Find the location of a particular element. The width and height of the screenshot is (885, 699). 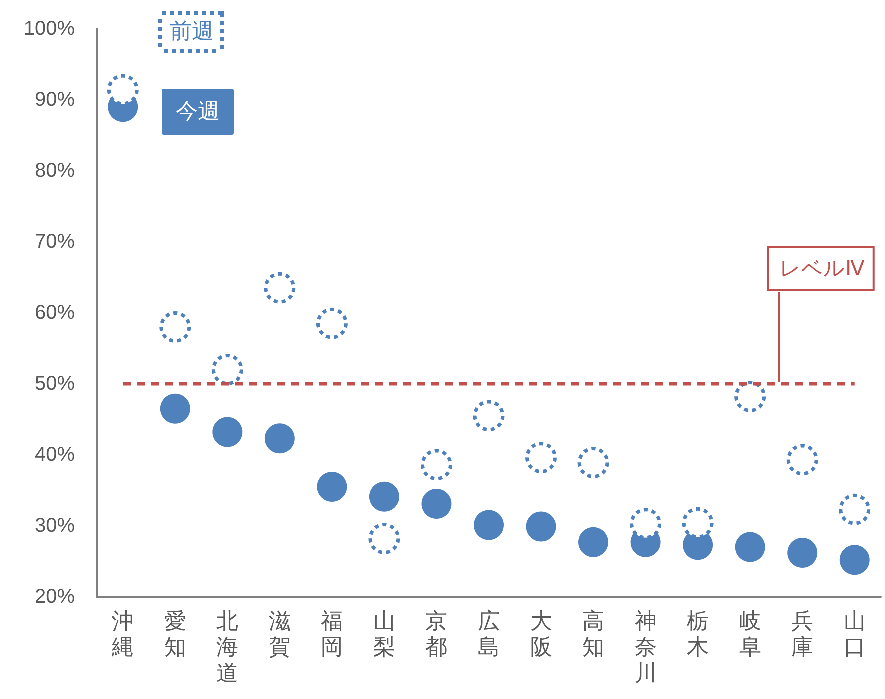

x-tick-label: 福岡 is located at coordinates (332, 635).